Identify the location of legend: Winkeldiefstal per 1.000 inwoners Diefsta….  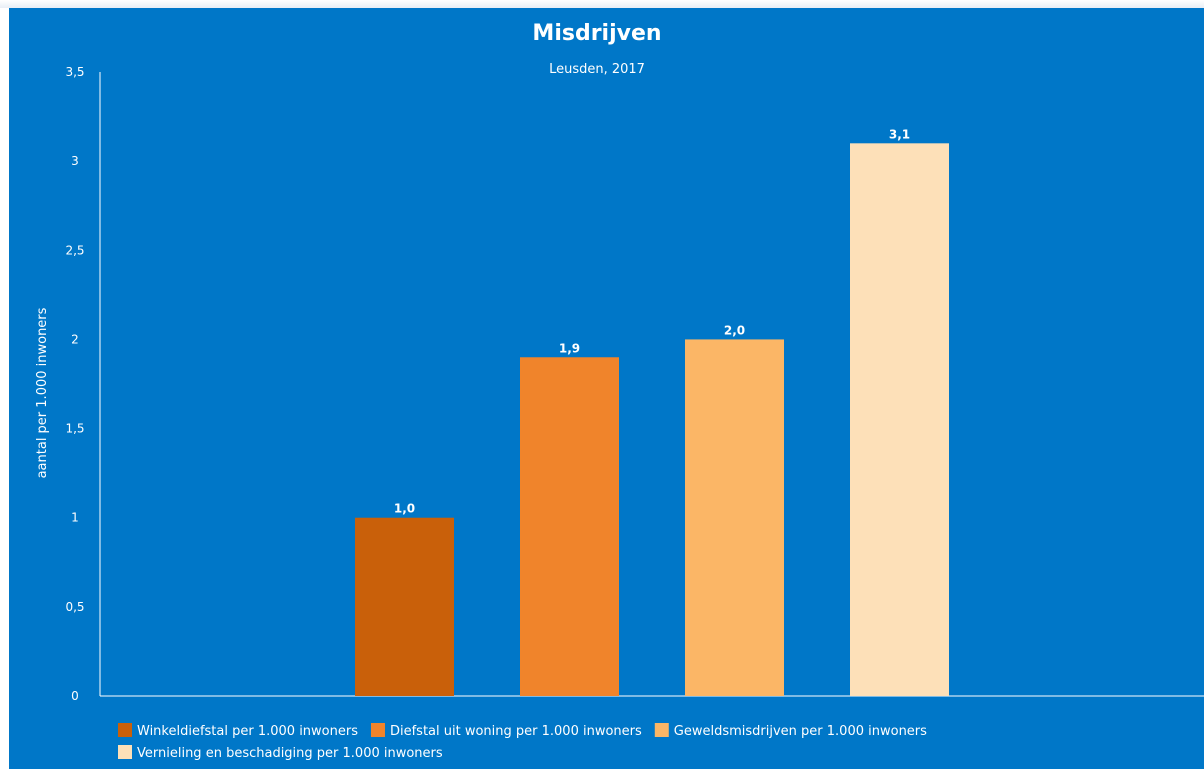
(522, 742).